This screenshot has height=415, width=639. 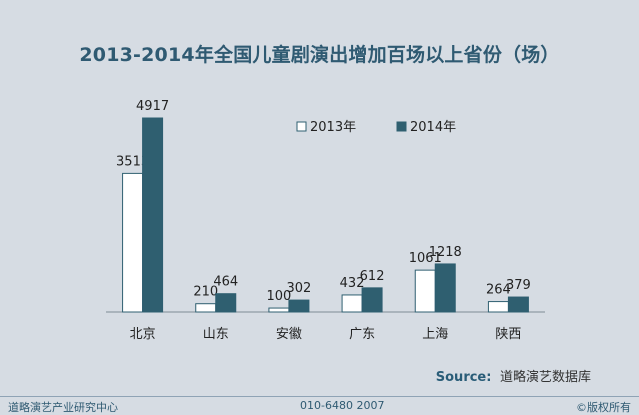 What do you see at coordinates (425, 258) in the screenshot?
I see `data-label-2013-4: 1061` at bounding box center [425, 258].